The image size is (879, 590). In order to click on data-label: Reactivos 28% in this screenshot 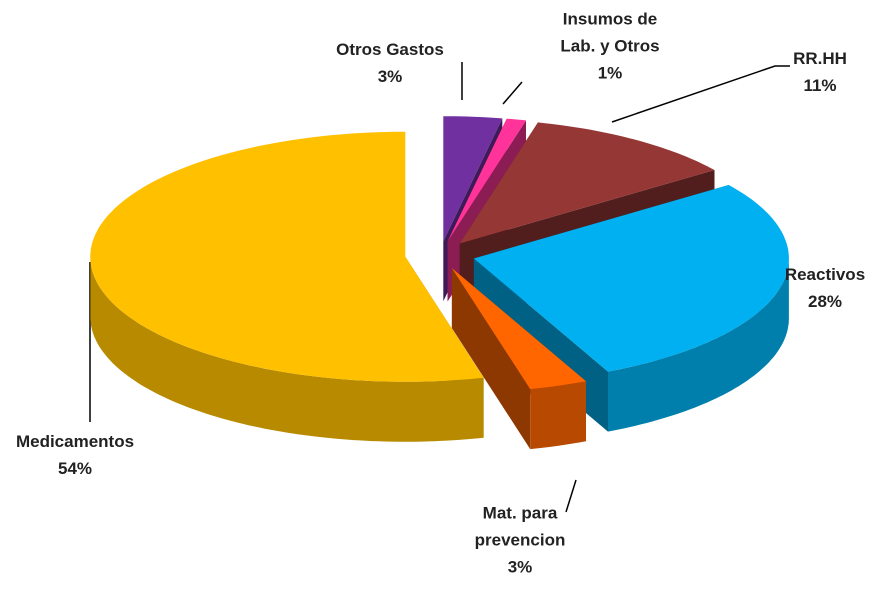, I will do `click(814, 288)`.